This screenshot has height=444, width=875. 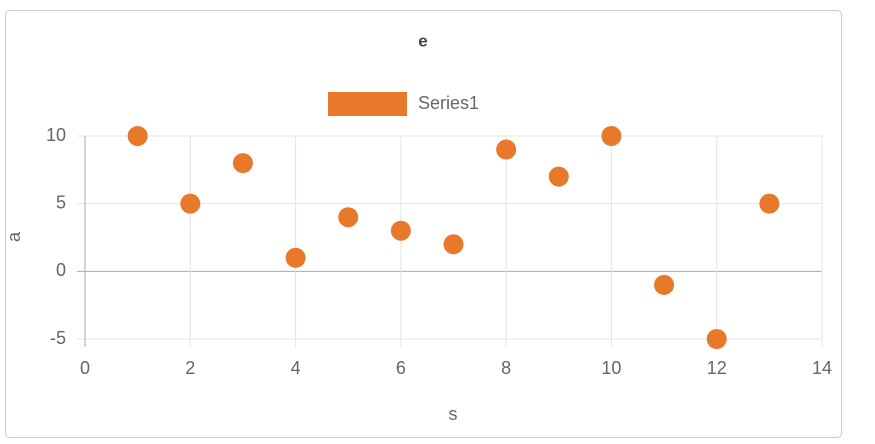 I want to click on legend-swatch, so click(x=367, y=104).